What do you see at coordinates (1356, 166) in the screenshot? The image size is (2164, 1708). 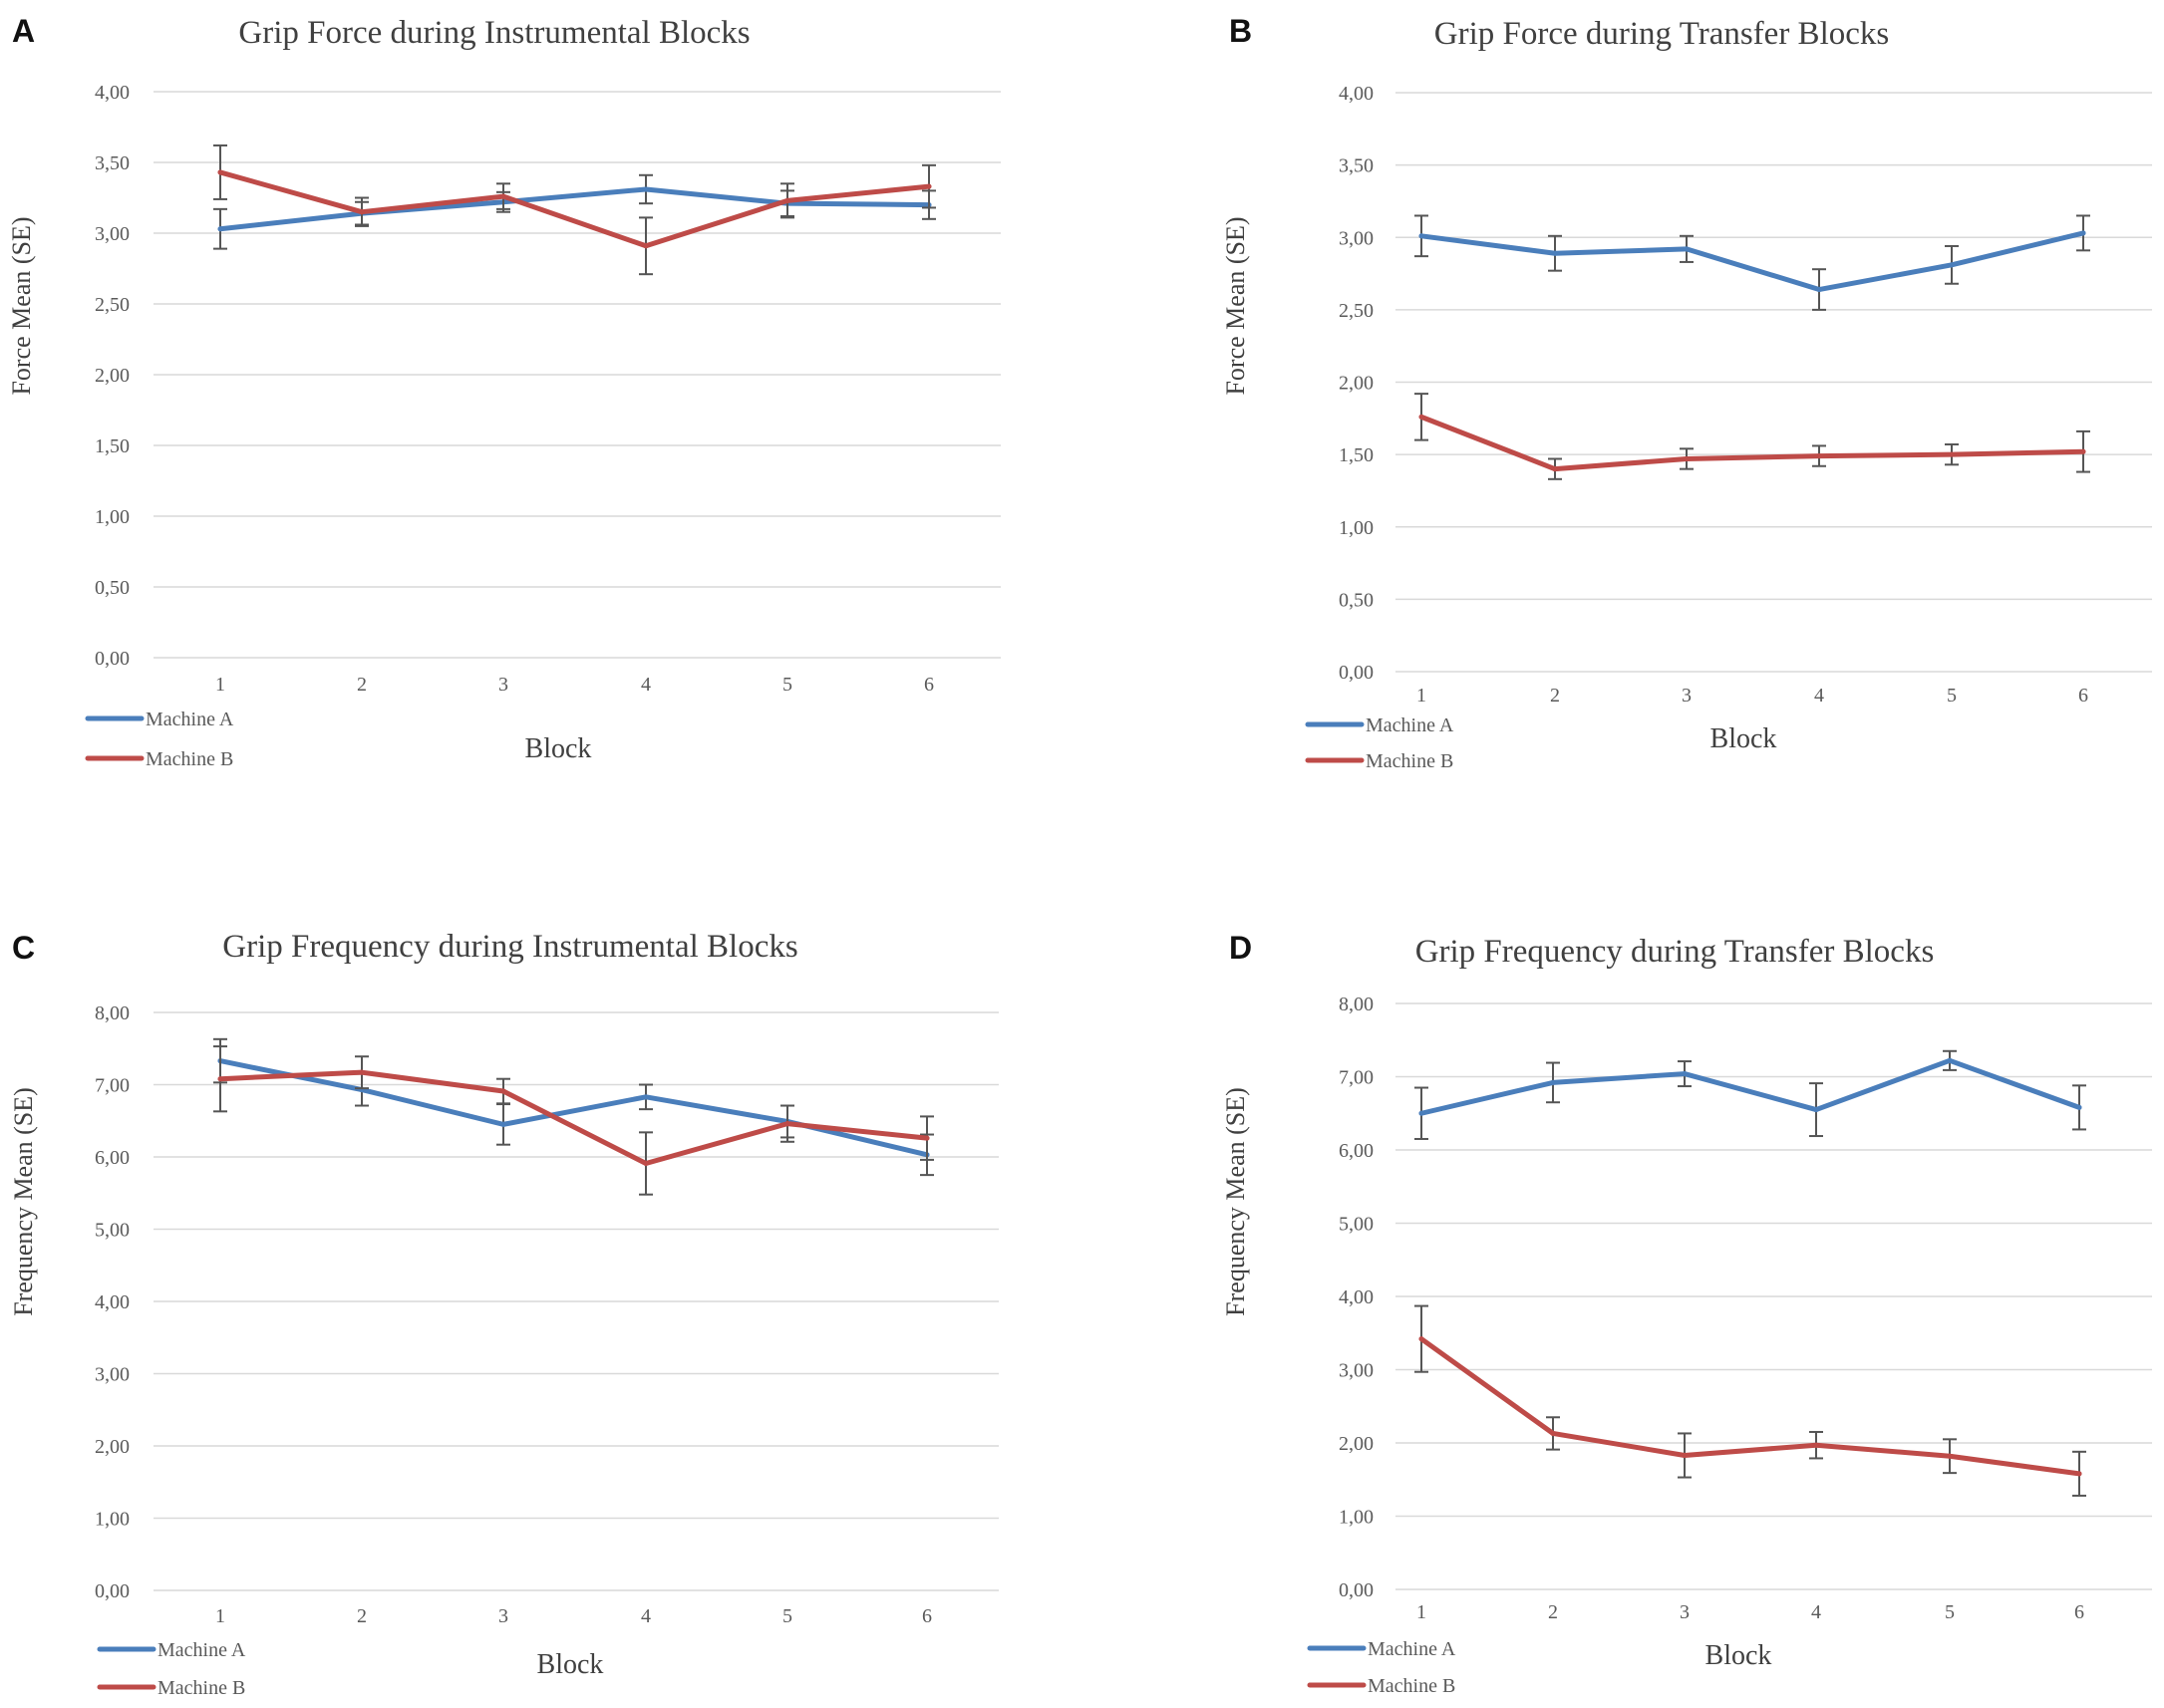 I see `y-tick-label: 3,50` at bounding box center [1356, 166].